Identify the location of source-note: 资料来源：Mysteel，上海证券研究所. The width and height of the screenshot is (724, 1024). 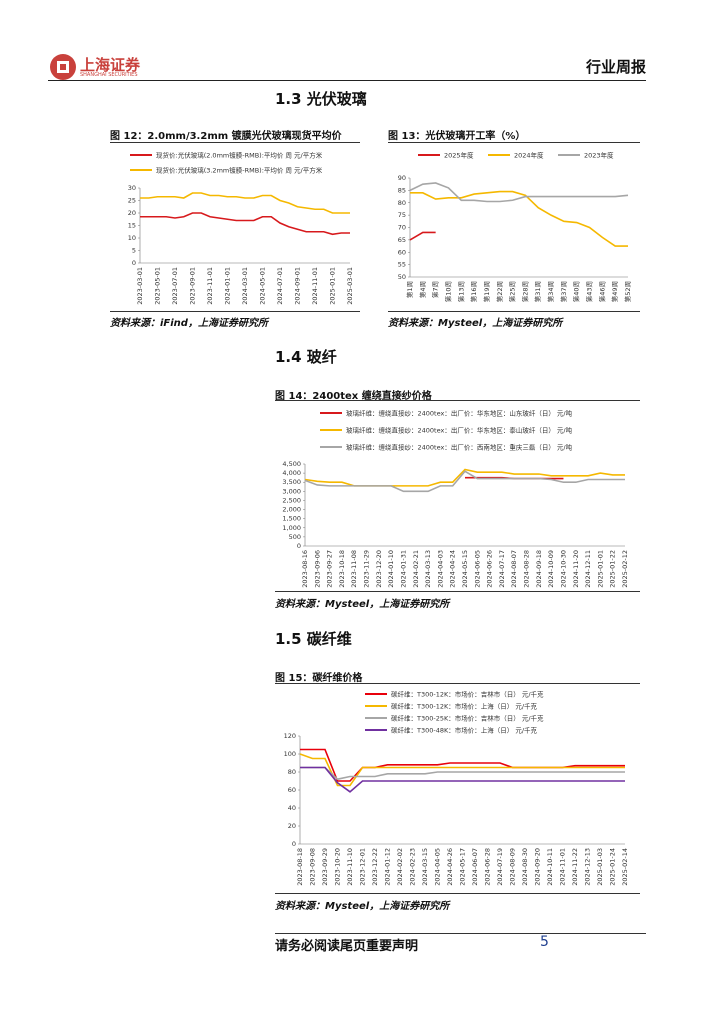
(362, 906).